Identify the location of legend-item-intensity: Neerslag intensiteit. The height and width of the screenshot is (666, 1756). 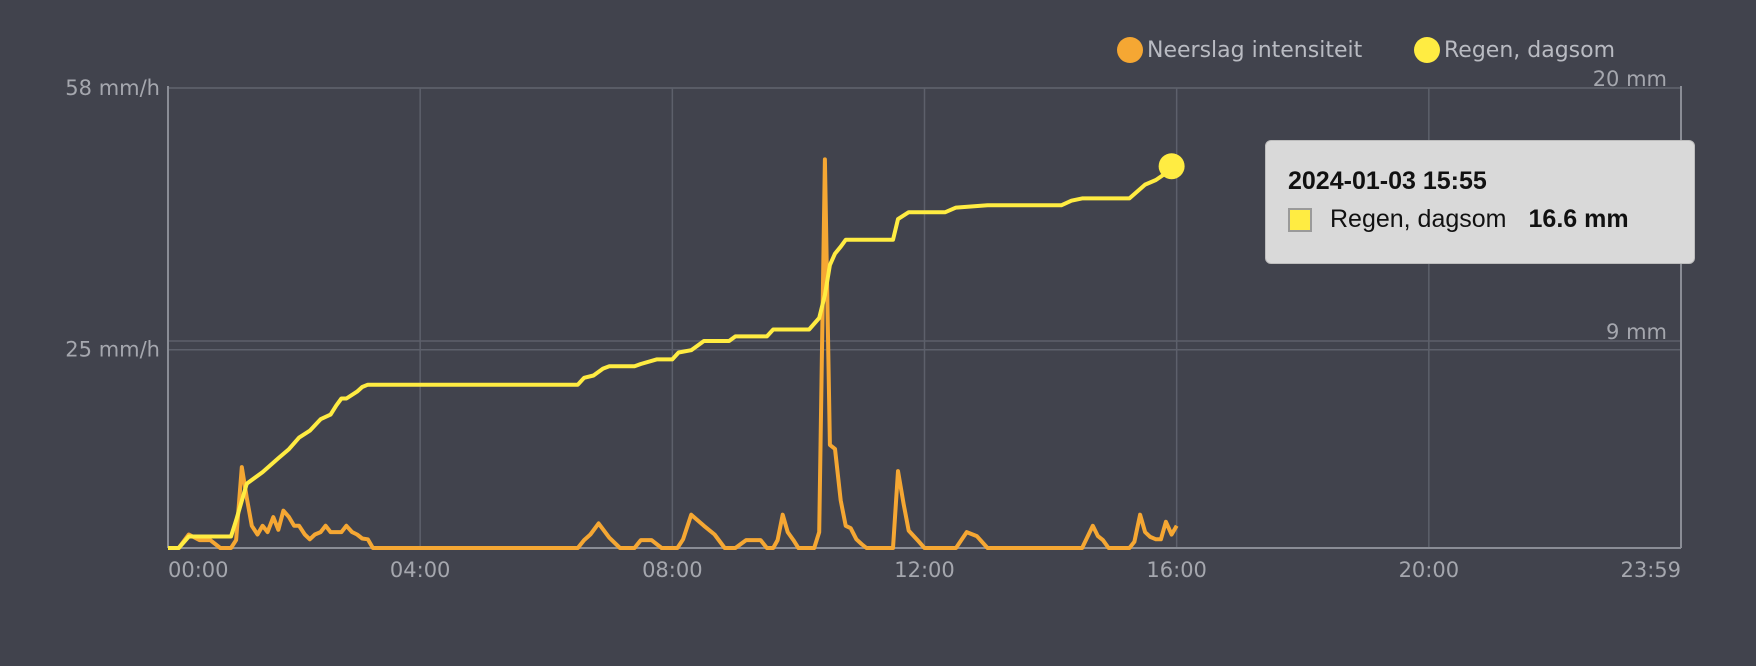
(1239, 50).